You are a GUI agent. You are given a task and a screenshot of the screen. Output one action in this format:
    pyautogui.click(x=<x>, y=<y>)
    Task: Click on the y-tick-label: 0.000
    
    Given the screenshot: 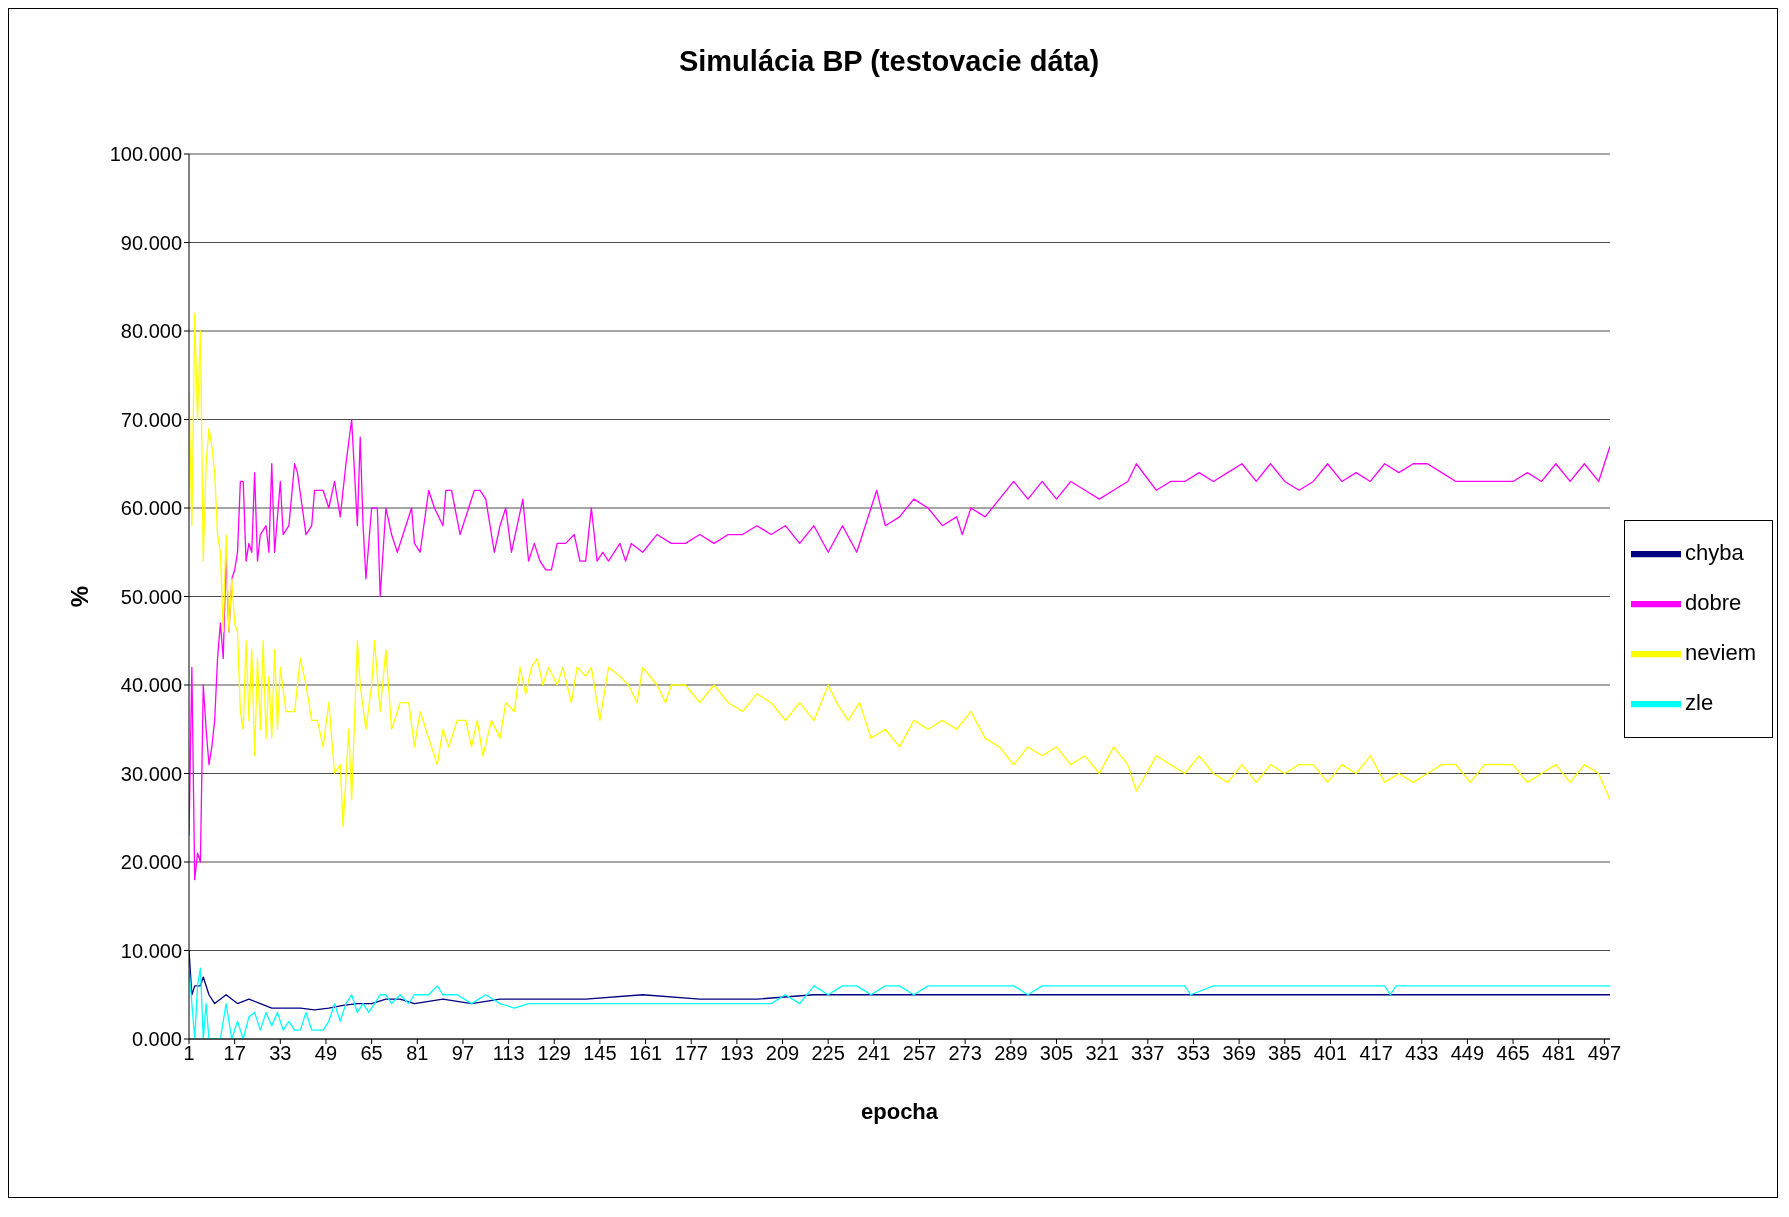 What is the action you would take?
    pyautogui.click(x=156, y=1039)
    